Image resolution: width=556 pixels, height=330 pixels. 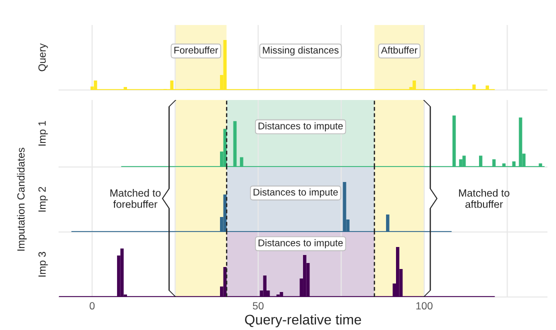 What do you see at coordinates (258, 306) in the screenshot?
I see `x-tick-label: 50` at bounding box center [258, 306].